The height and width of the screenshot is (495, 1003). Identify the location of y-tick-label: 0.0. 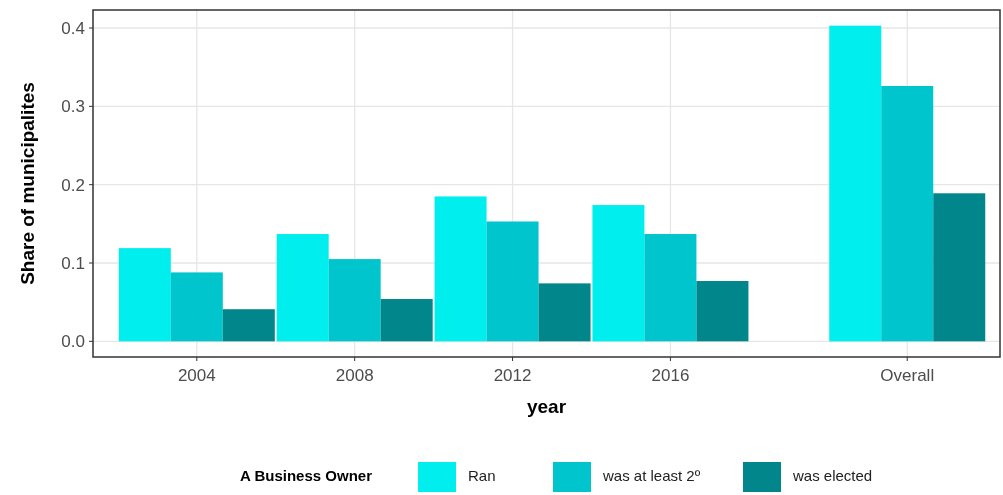
(73, 342).